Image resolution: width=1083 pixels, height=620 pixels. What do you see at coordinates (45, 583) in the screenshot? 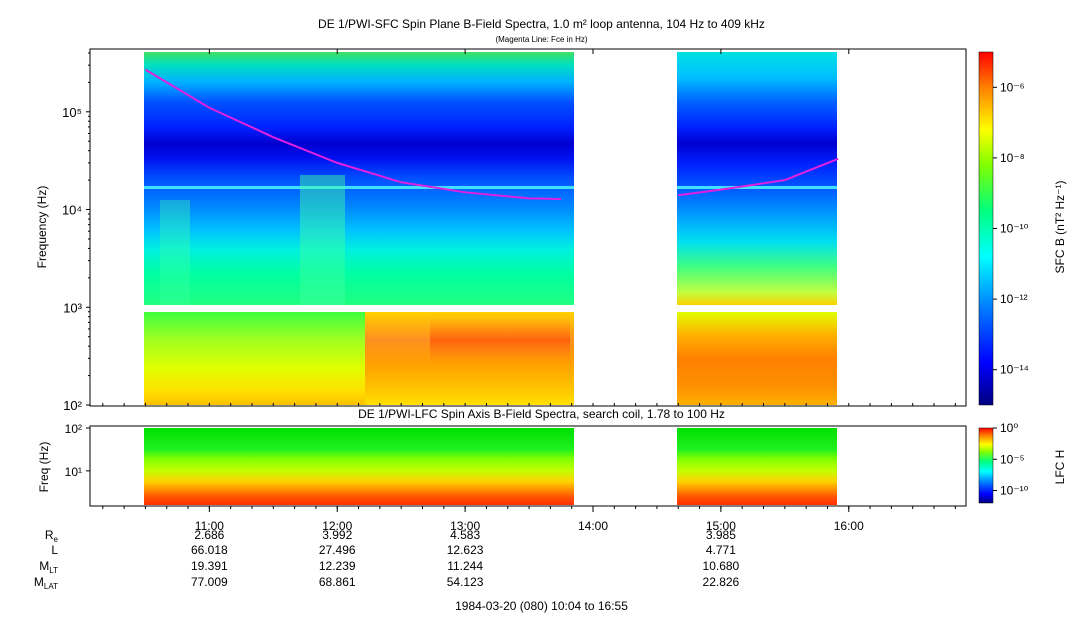
I see `ephemeris-row-label: MLAT` at bounding box center [45, 583].